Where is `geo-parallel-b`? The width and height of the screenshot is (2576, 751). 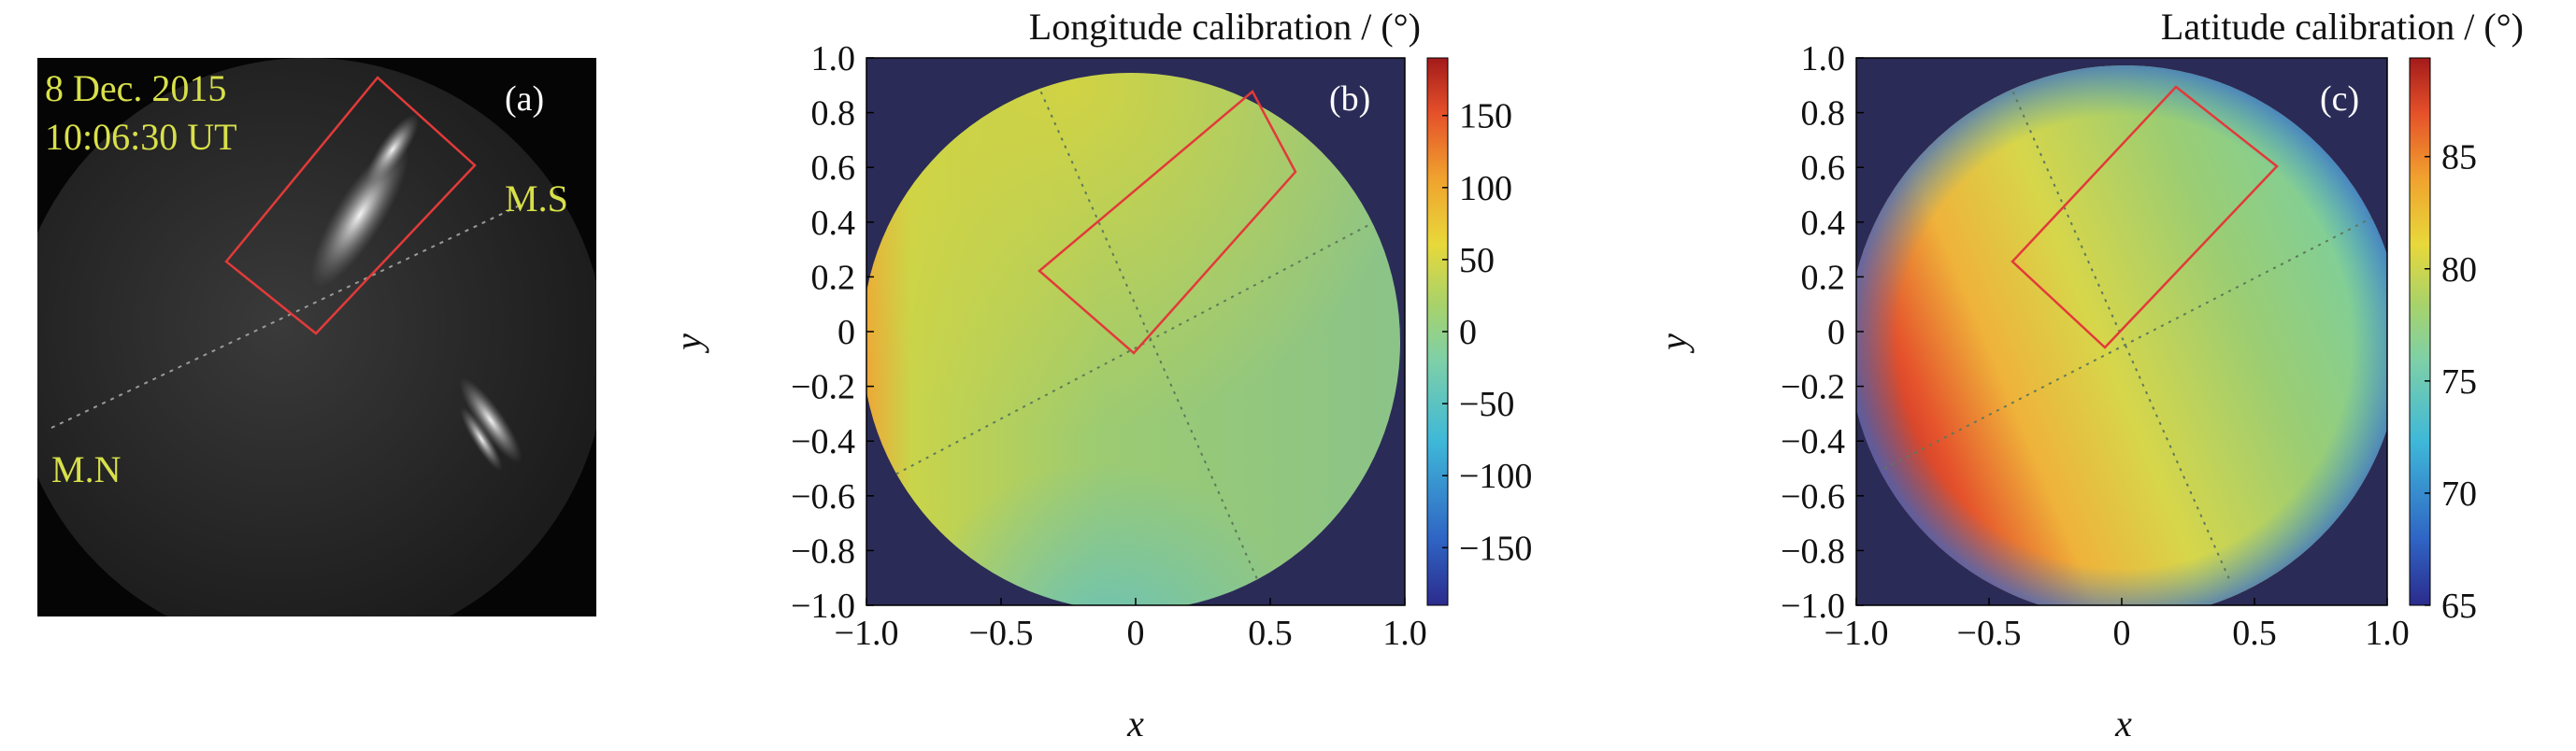 geo-parallel-b is located at coordinates (1124, 354).